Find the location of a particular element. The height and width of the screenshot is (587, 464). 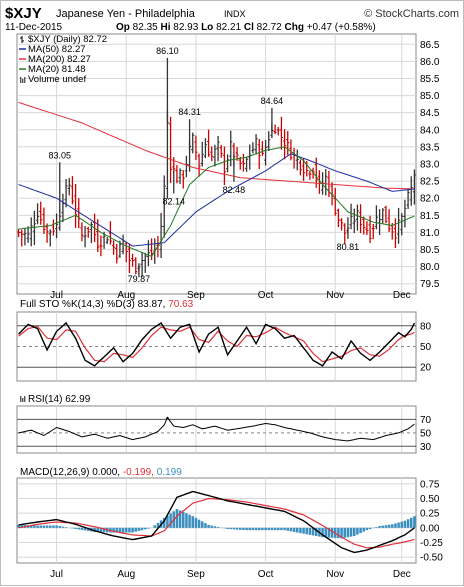

sto-tick-label: 80 is located at coordinates (426, 326).